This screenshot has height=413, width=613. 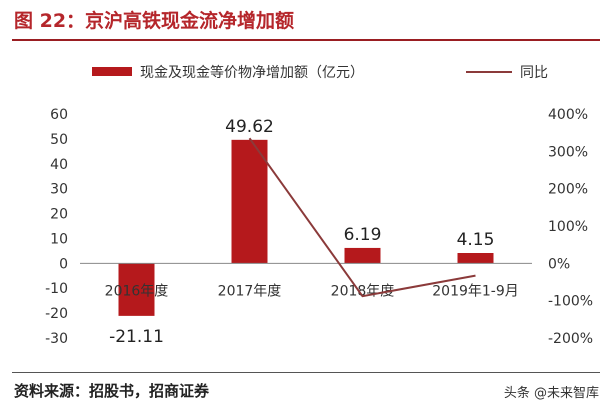 What do you see at coordinates (252, 72) in the screenshot?
I see `legend-bar-label: 现金及现金等价物净增加额（亿元）` at bounding box center [252, 72].